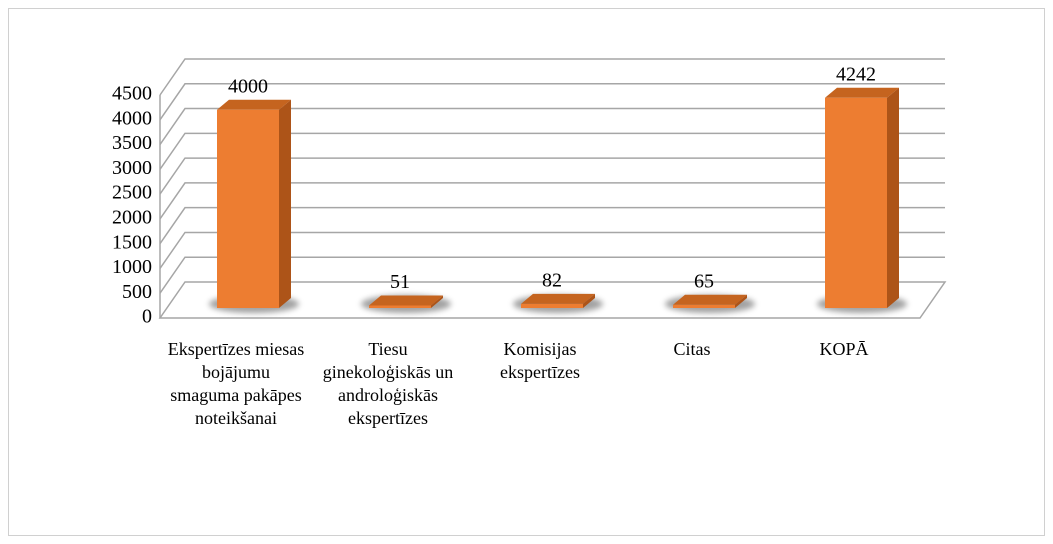  Describe the element at coordinates (137, 292) in the screenshot. I see `y-tick-label: 500` at that location.